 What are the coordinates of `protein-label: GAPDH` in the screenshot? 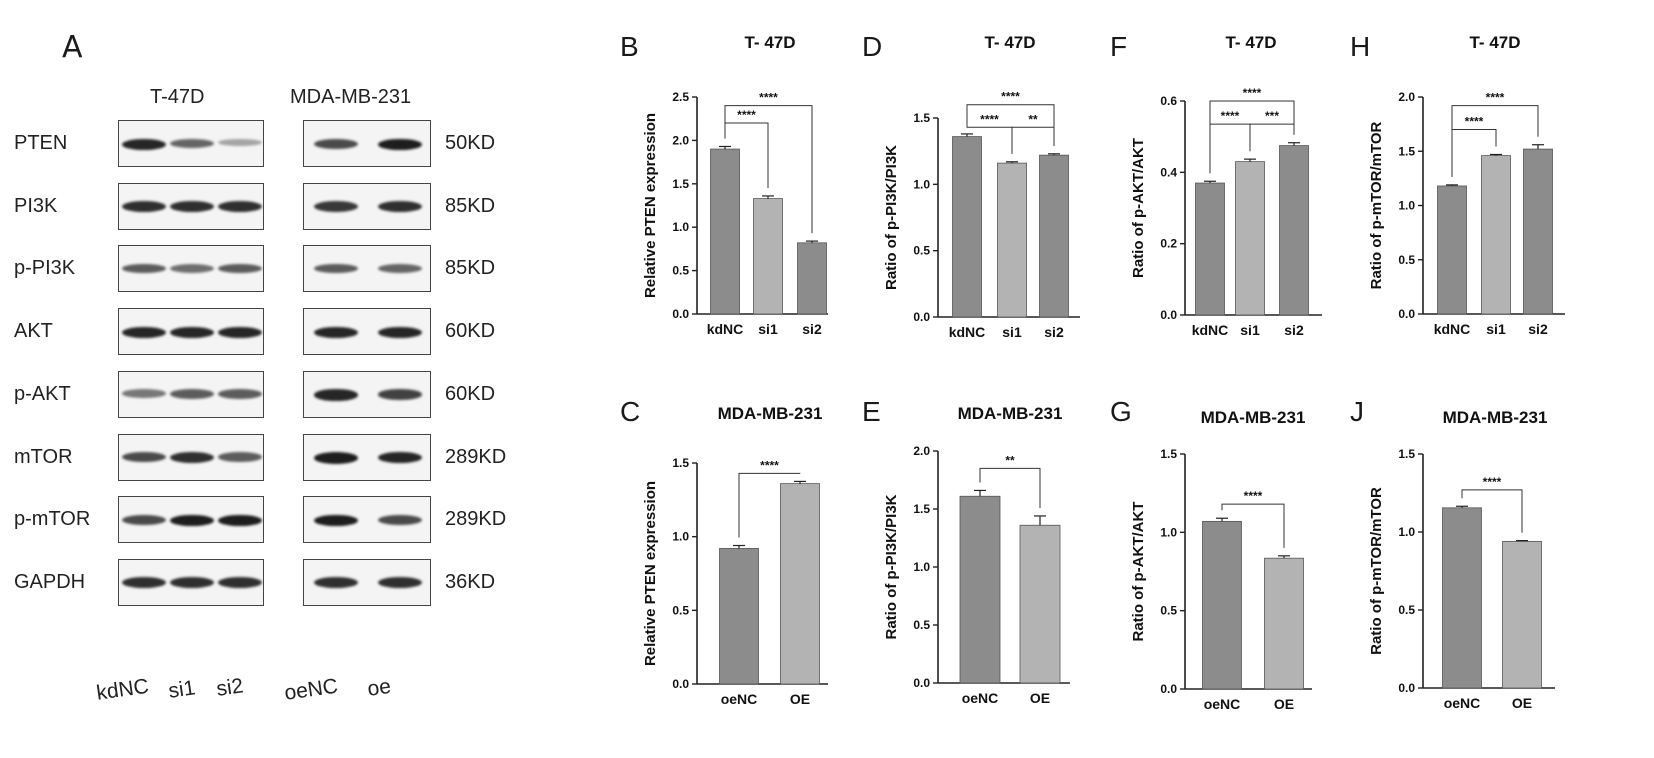 It's located at (50, 581).